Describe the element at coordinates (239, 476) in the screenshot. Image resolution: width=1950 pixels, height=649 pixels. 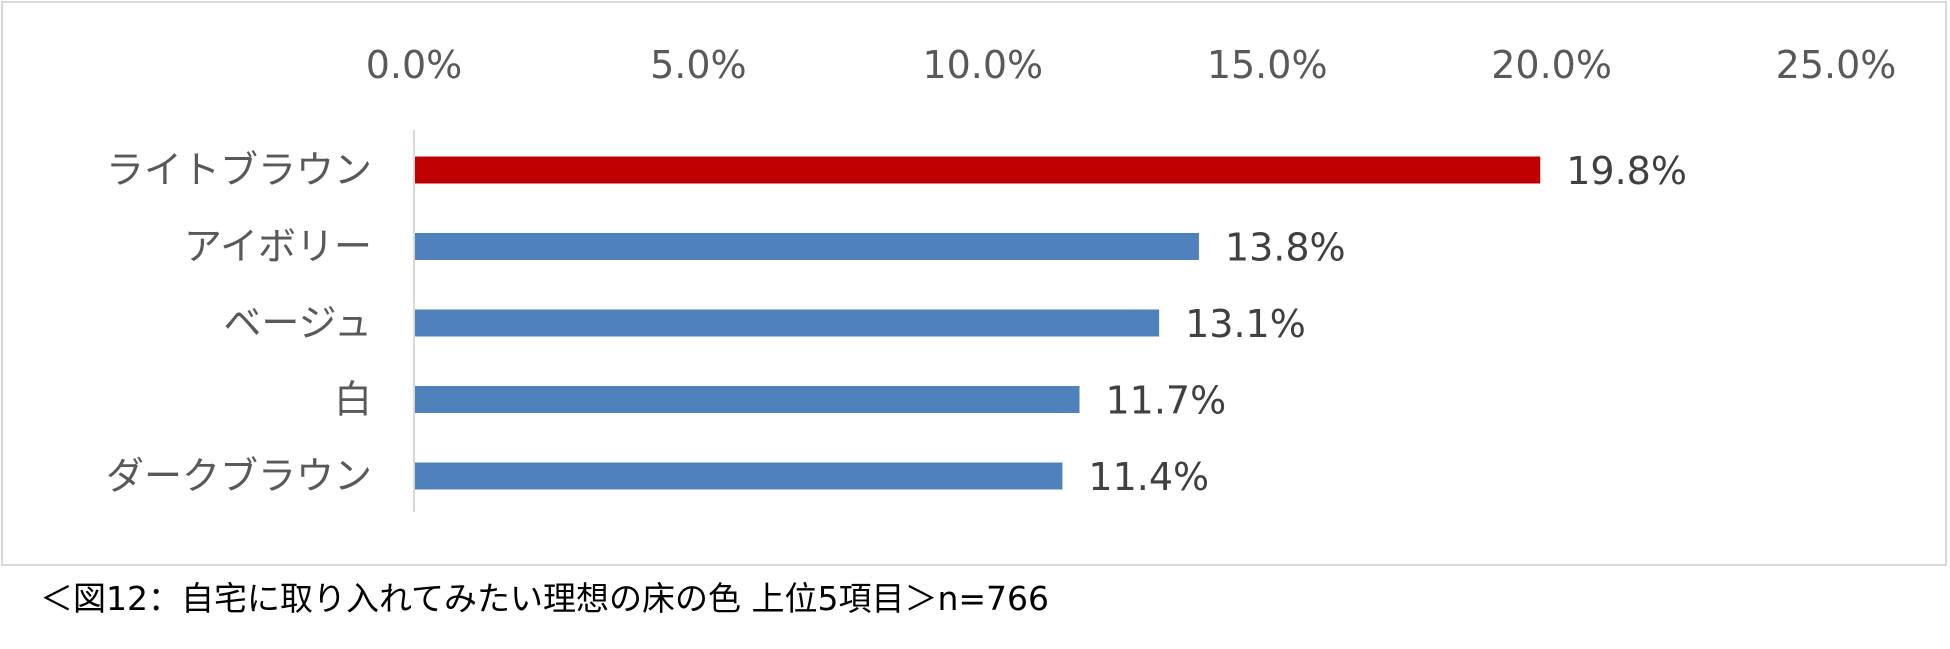
I see `category-label: ダークブラウン` at that location.